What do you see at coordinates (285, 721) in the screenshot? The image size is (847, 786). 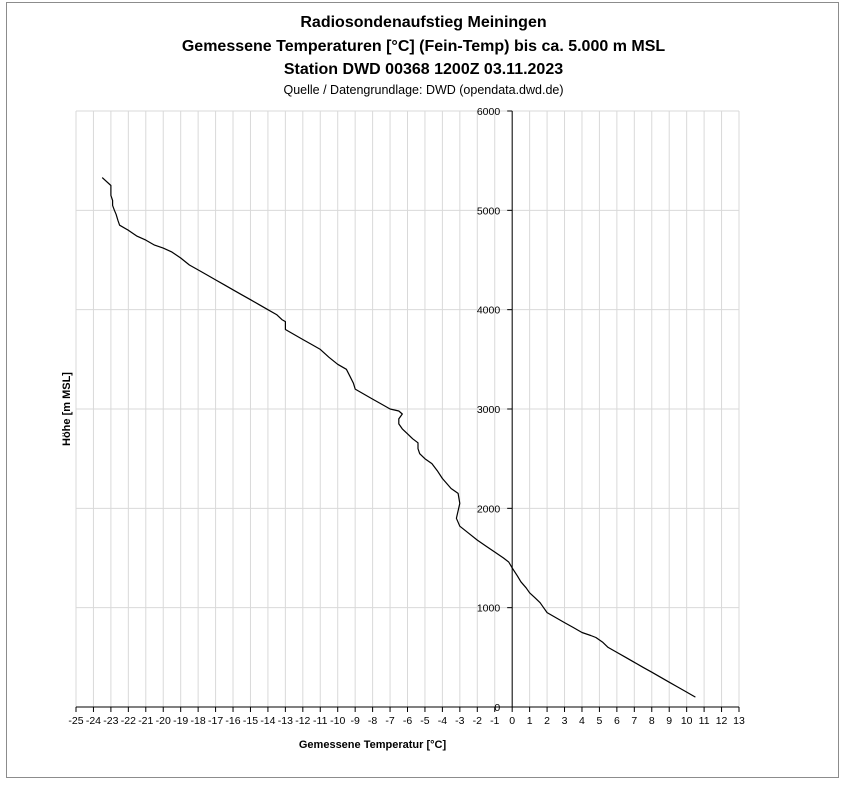 I see `x-tick-label: -13` at bounding box center [285, 721].